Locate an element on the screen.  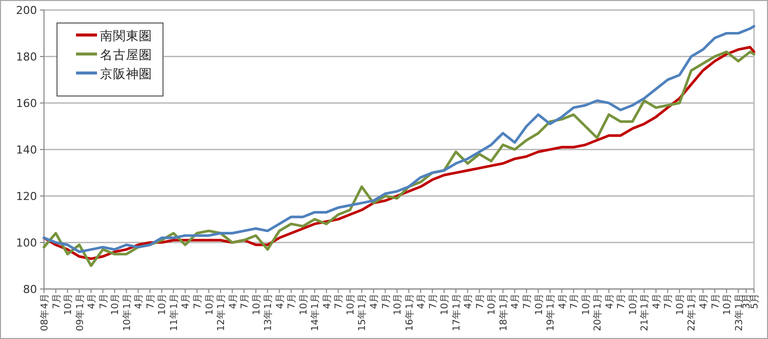
x-tick-label: 15年1月 is located at coordinates (362, 312).